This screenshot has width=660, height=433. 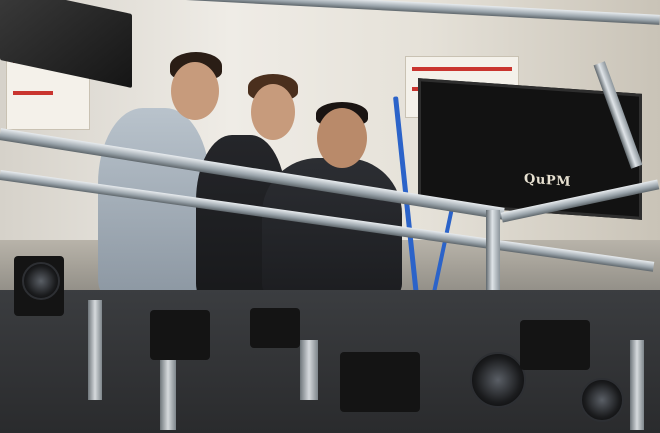 What do you see at coordinates (195, 91) in the screenshot?
I see `researcher-left-face` at bounding box center [195, 91].